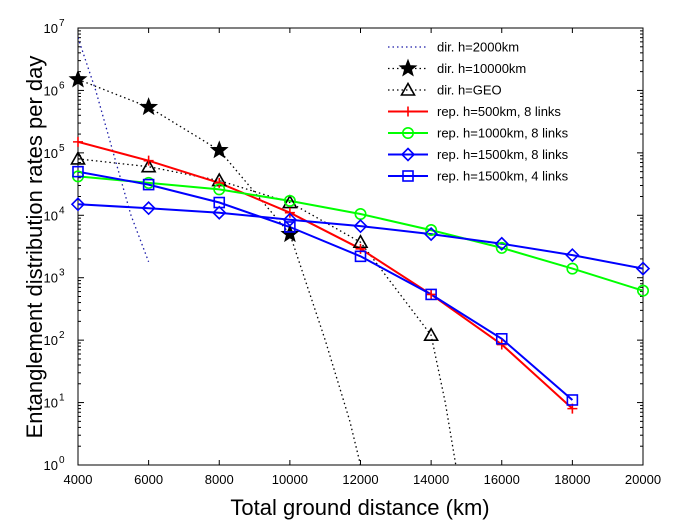  I want to click on legend-label-5: rep. h=1500km, 8 links, so click(503, 154).